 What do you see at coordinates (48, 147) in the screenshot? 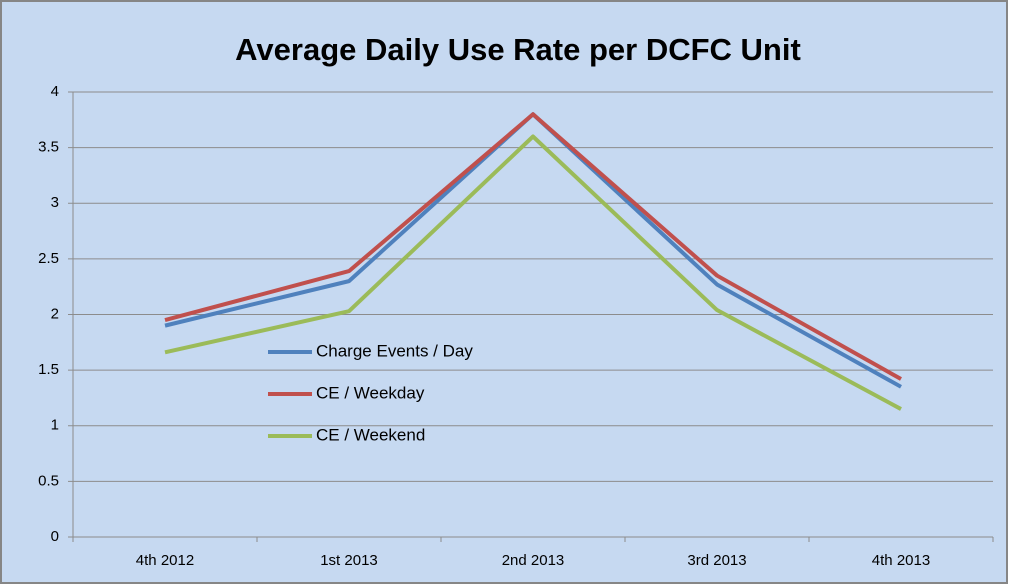
I see `y-tick-label: 3.5` at bounding box center [48, 147].